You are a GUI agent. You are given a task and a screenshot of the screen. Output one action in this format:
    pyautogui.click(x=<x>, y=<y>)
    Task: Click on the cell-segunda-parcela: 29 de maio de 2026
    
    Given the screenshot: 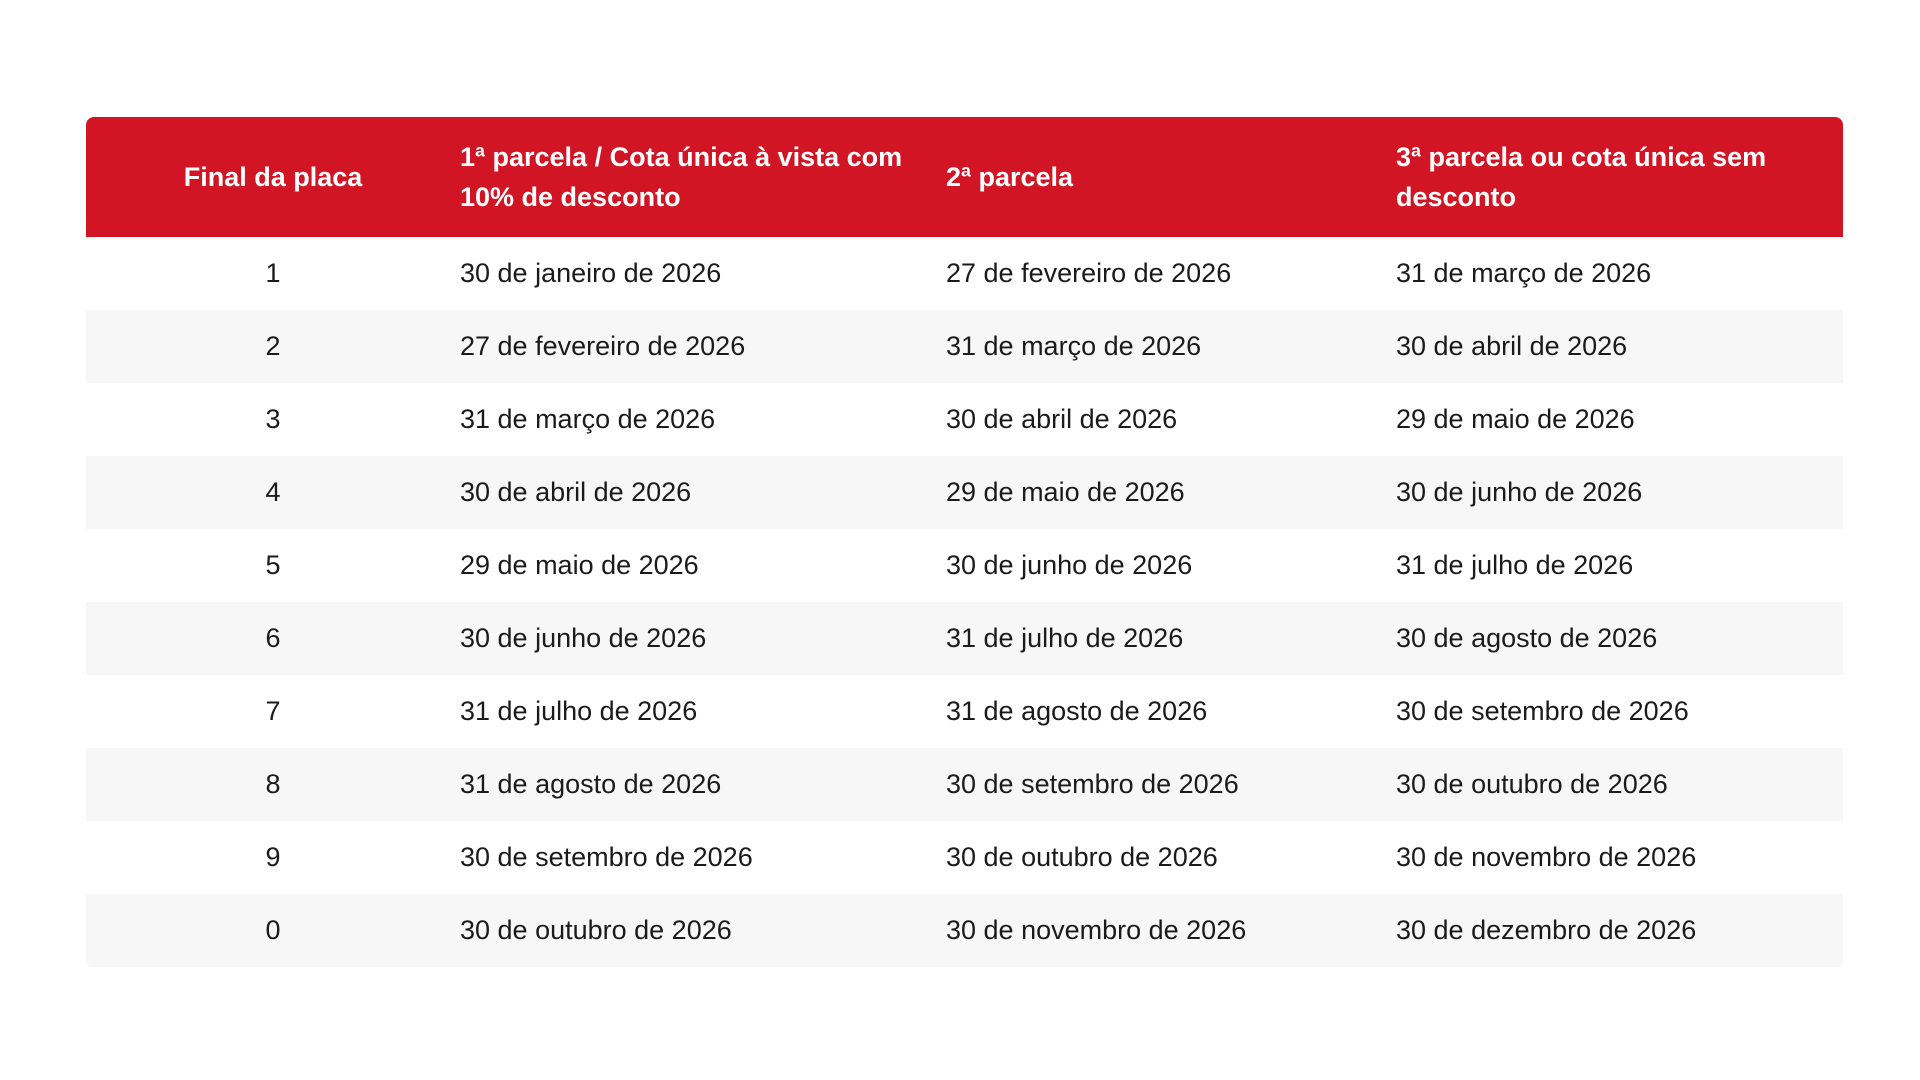 What is the action you would take?
    pyautogui.click(x=1171, y=492)
    